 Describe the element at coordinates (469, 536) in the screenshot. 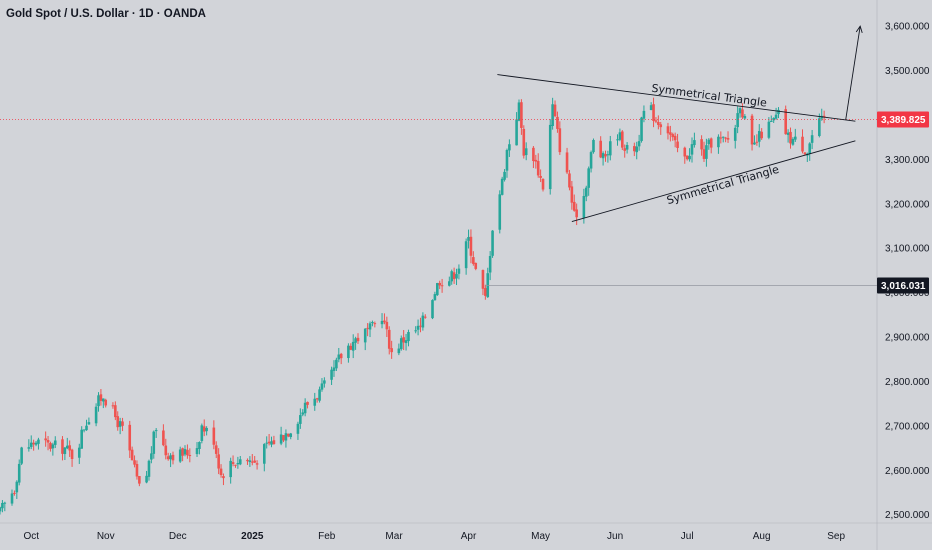

I see `time-tick-label: Apr` at that location.